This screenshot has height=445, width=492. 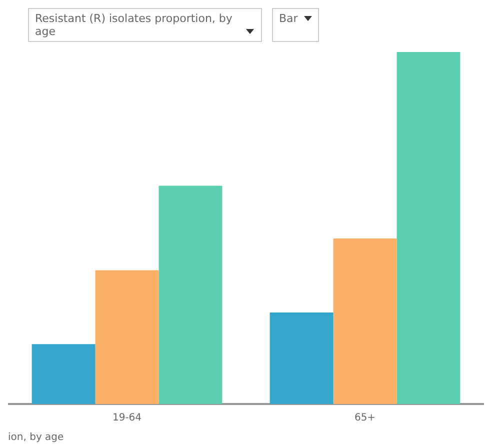 I want to click on x-tick-label: 19-64, so click(x=127, y=418).